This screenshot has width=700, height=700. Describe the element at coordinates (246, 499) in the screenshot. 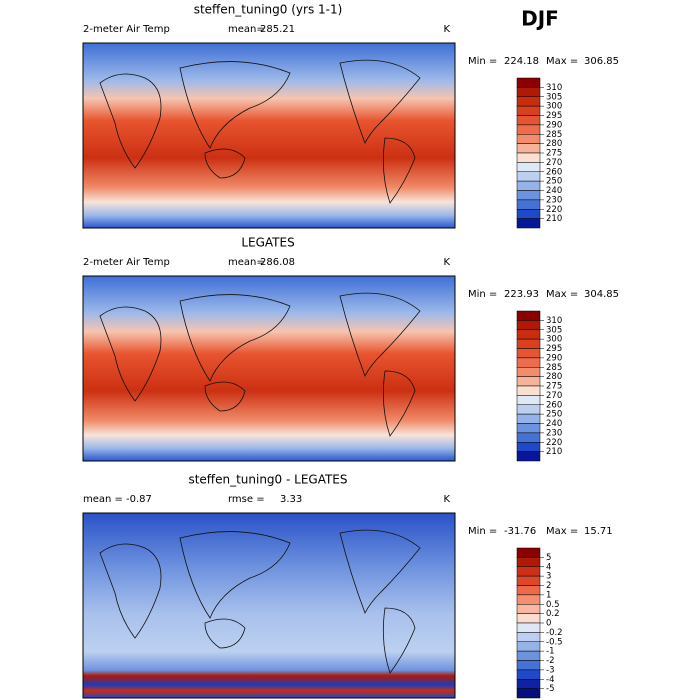

I see `rmse-label: rmse =` at that location.